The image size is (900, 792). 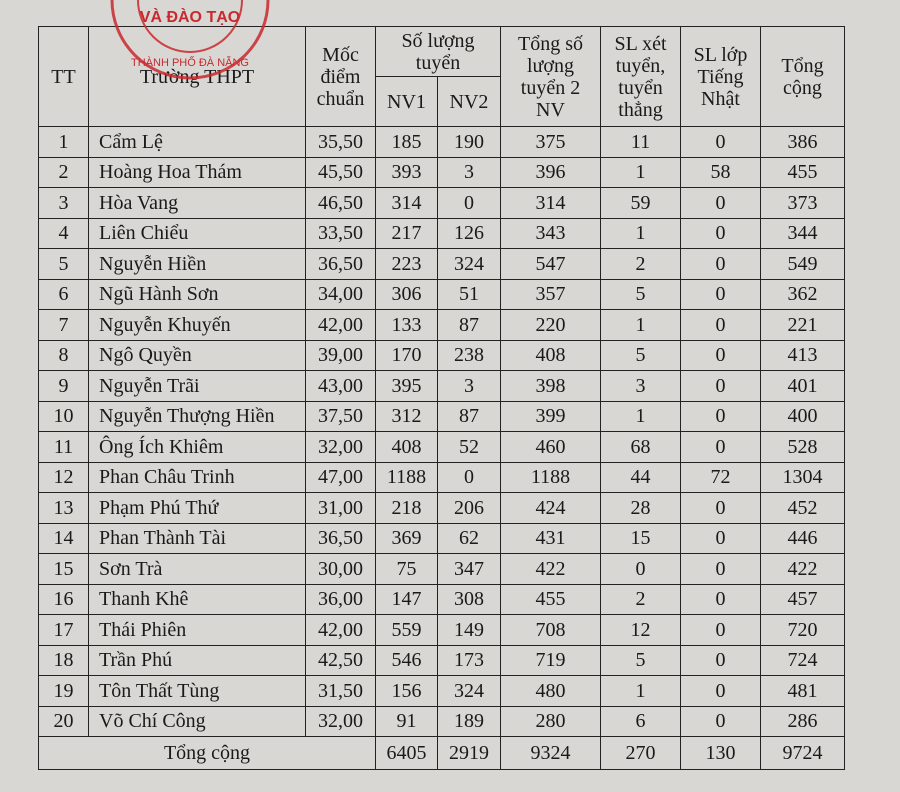 What do you see at coordinates (550, 721) in the screenshot?
I see `cell: 280` at bounding box center [550, 721].